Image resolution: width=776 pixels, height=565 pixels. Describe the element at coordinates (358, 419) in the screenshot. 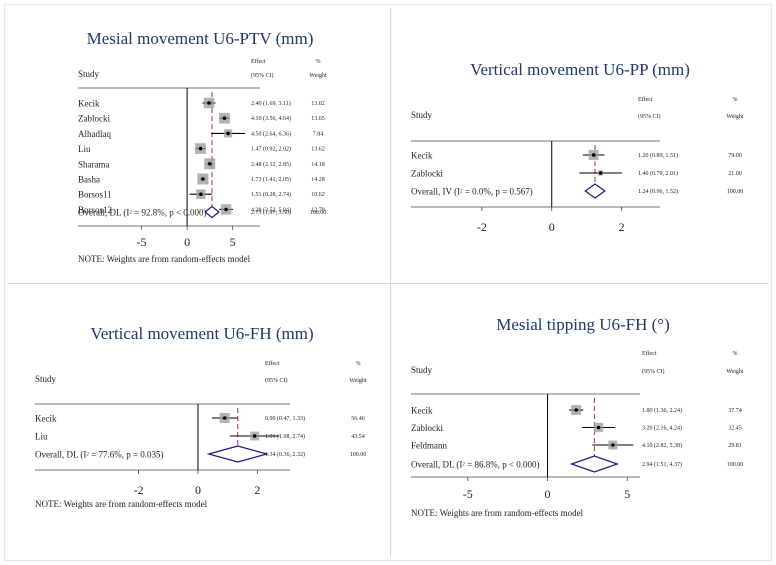

I see `study-weight: 56.46` at that location.